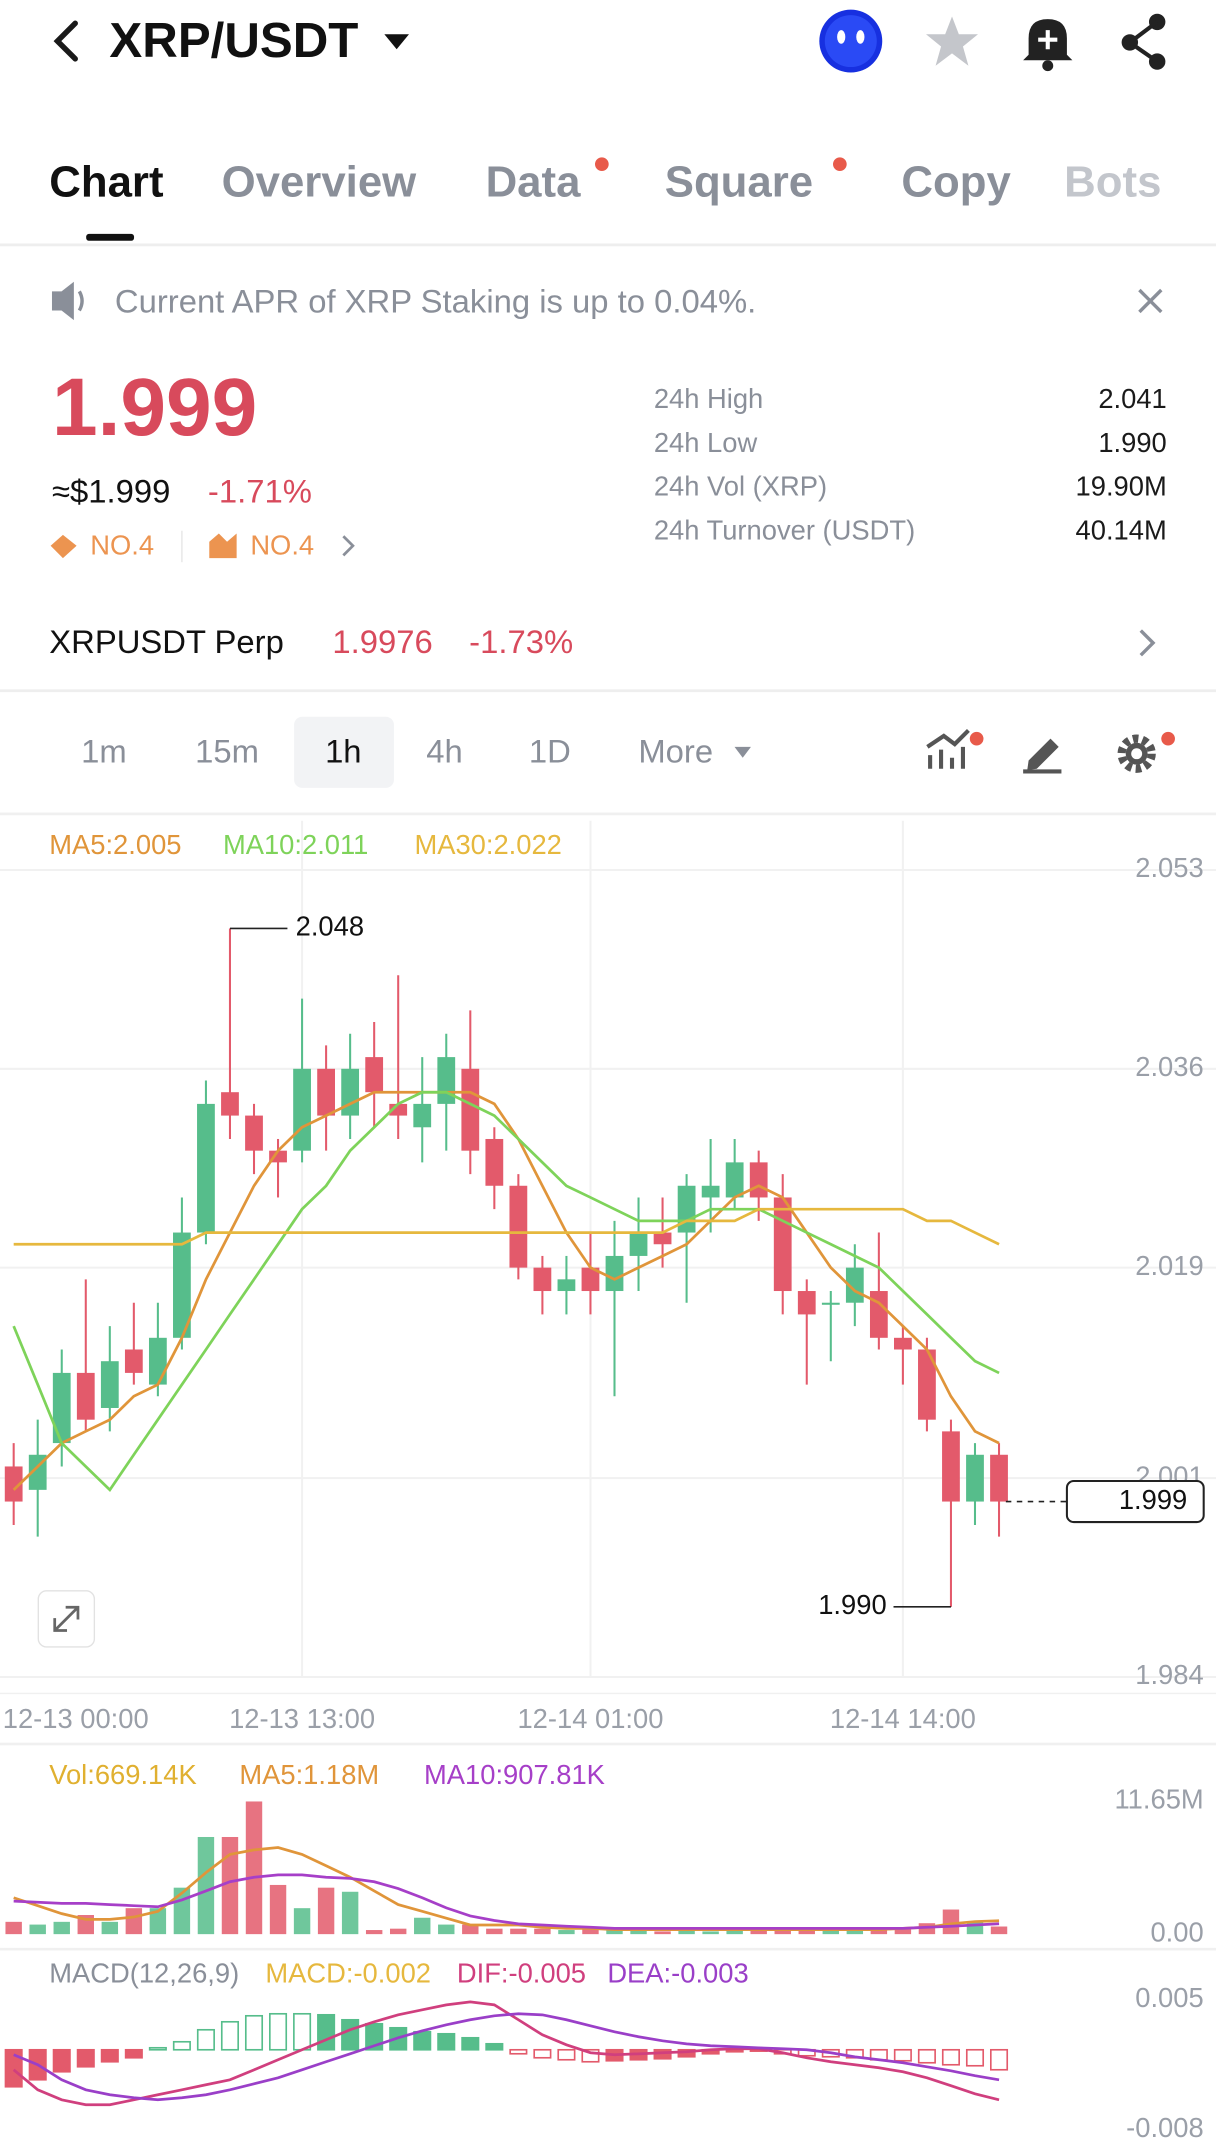 This screenshot has height=2144, width=1216. Describe the element at coordinates (784, 529) in the screenshot. I see `stat-label: 24h Turnover (USDT)` at that location.